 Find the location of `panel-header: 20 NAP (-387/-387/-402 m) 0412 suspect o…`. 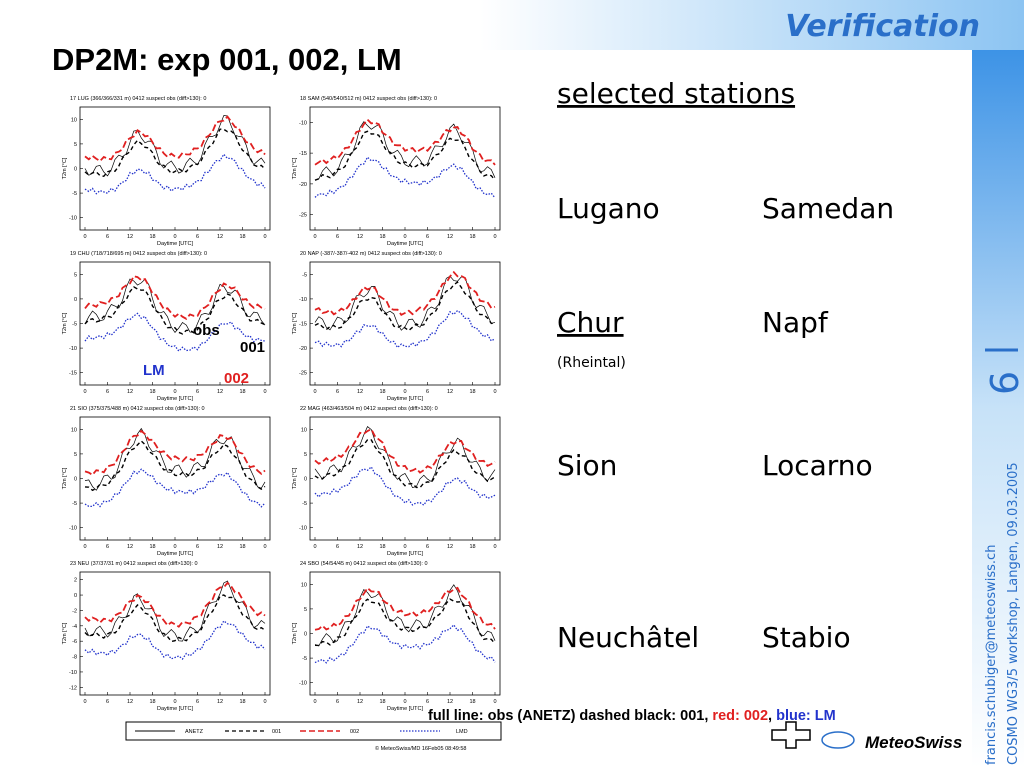

panel-header: 20 NAP (-387/-387/-402 m) 0412 suspect o… is located at coordinates (371, 254).